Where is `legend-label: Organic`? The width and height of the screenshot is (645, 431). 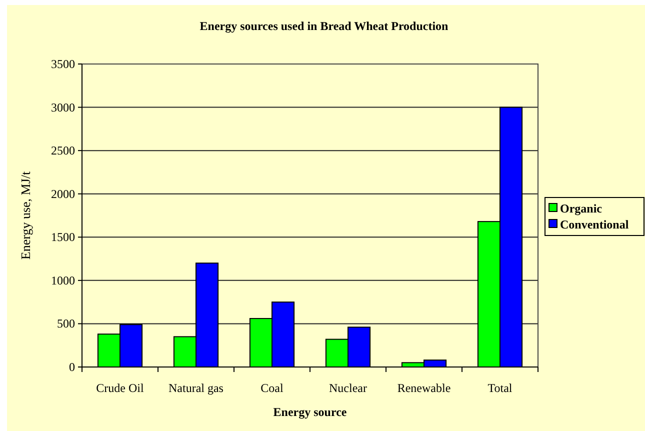 legend-label: Organic is located at coordinates (581, 209).